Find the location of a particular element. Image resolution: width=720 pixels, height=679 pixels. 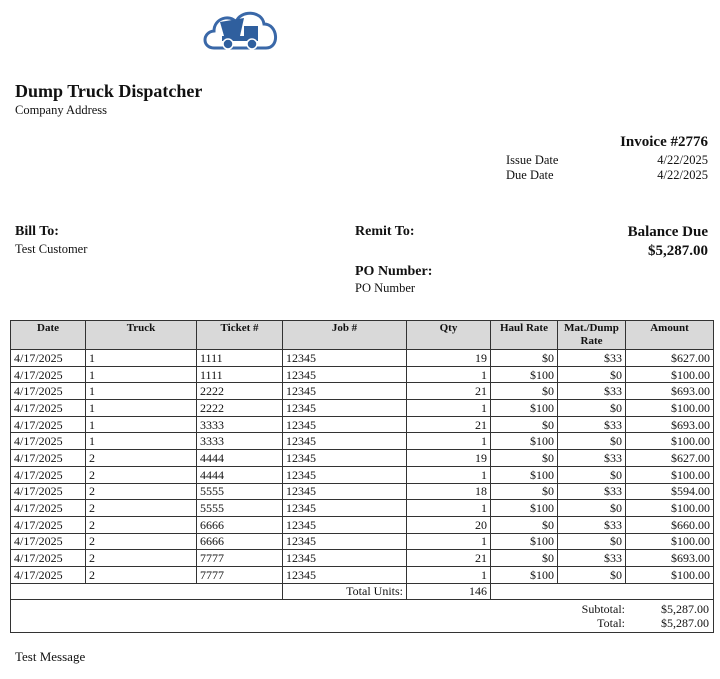

balance-amount: $5,287.00 is located at coordinates (678, 251).